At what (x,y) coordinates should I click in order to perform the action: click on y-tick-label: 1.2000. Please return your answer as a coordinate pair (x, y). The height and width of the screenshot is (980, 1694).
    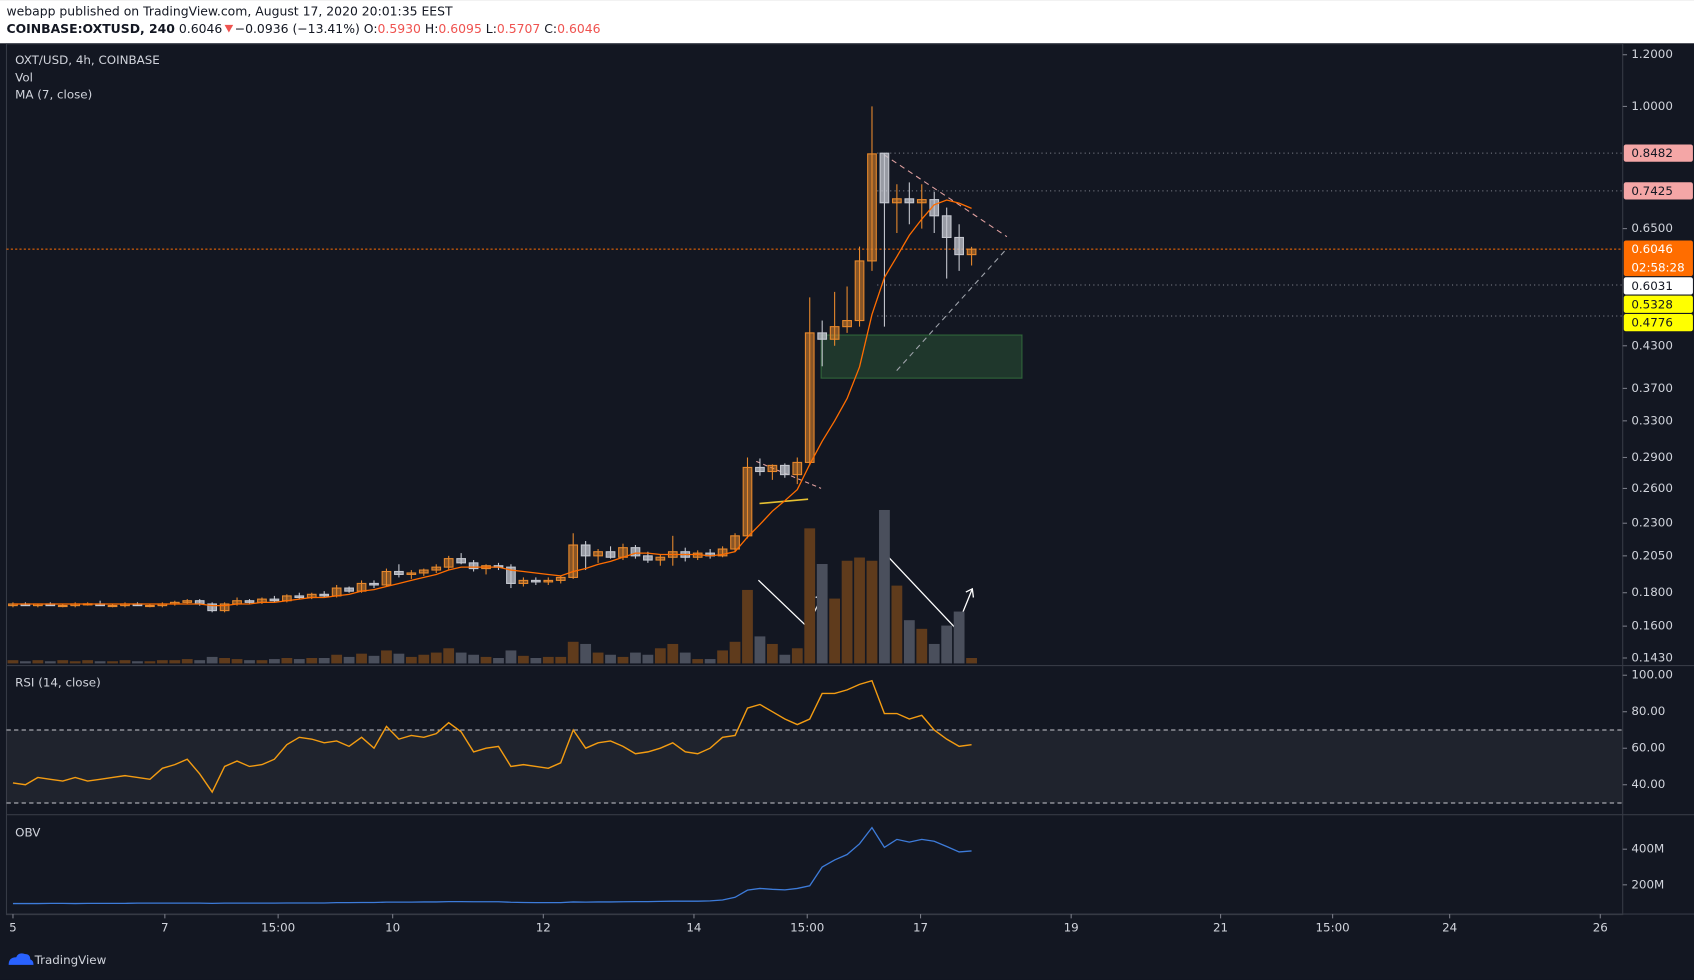
    Looking at the image, I should click on (1652, 54).